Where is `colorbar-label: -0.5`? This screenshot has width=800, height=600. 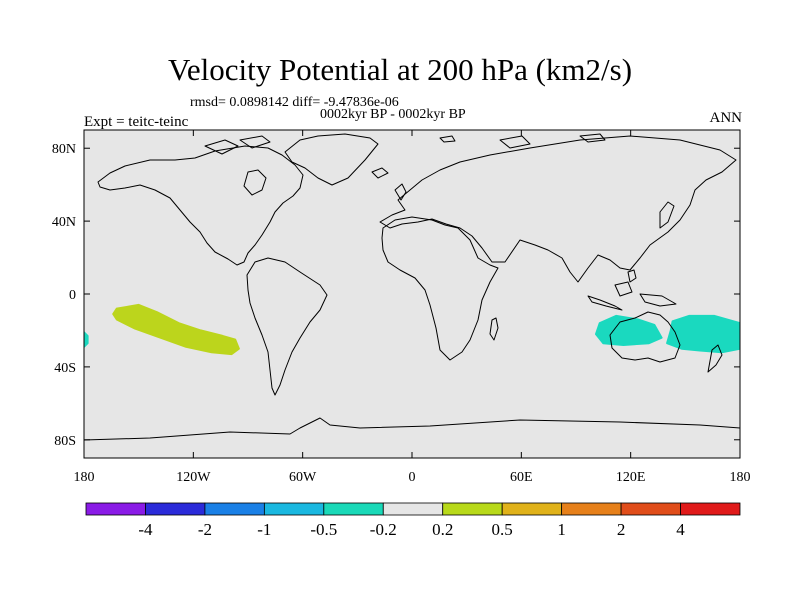
colorbar-label: -0.5 is located at coordinates (323, 529).